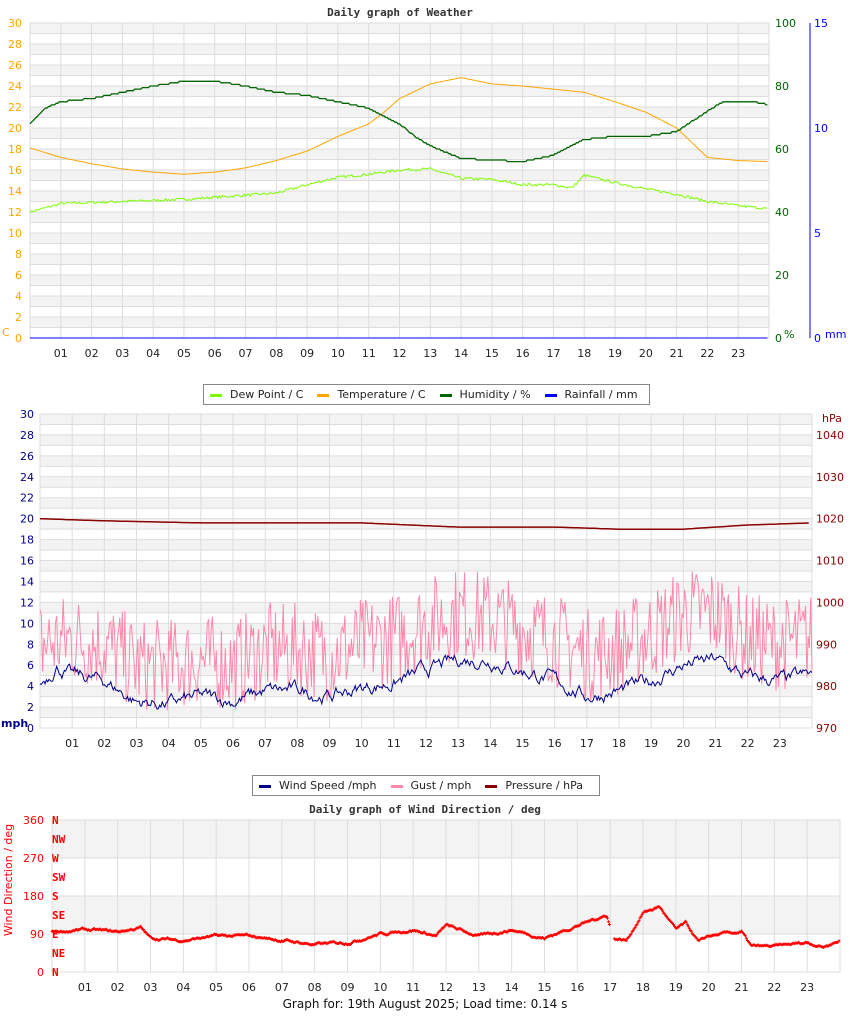  I want to click on legend-item-dew-point: Dew Point / C, so click(256, 394).